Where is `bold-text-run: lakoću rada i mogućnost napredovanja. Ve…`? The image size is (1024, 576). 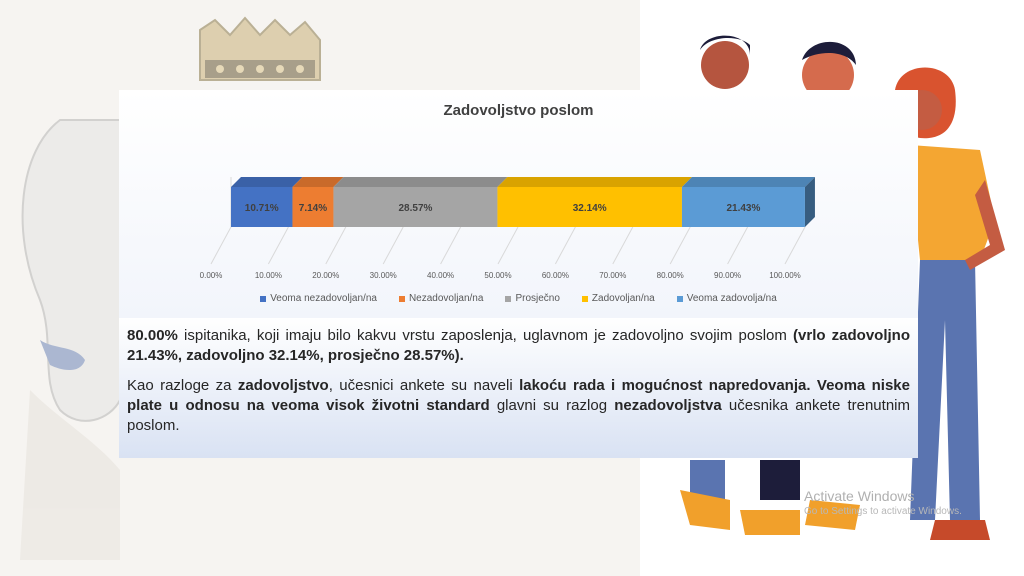
bold-text-run: lakoću rada i mogućnost napredovanja. Ve… is located at coordinates (518, 395).